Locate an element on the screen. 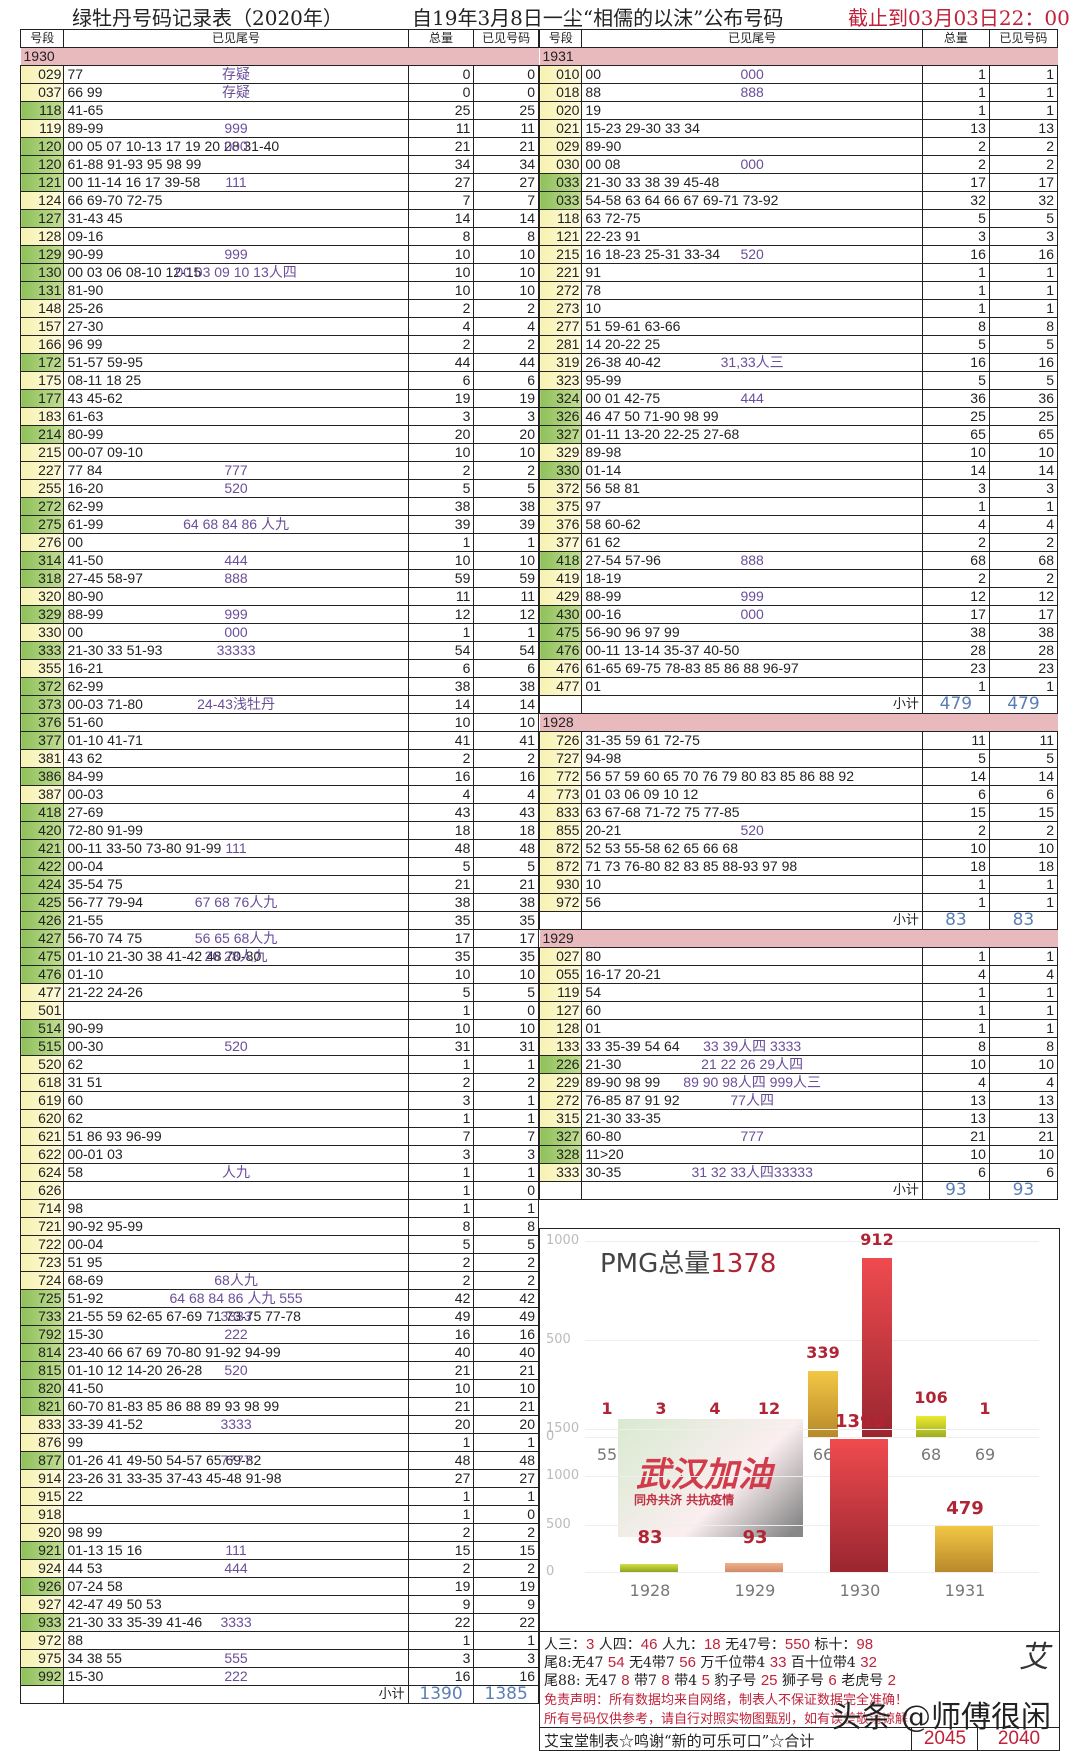 This screenshot has height=1751, width=1080. tails-text: 66 69-70 72-75 is located at coordinates (115, 200).